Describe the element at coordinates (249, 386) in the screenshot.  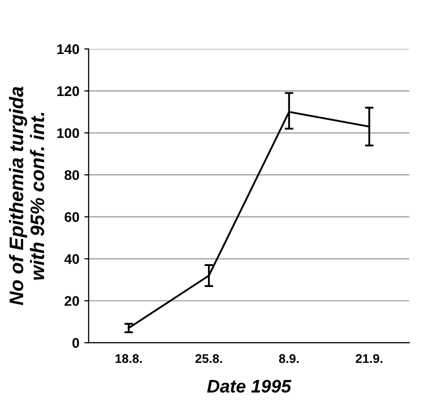
I see `x-axis-title: Date 1995` at that location.